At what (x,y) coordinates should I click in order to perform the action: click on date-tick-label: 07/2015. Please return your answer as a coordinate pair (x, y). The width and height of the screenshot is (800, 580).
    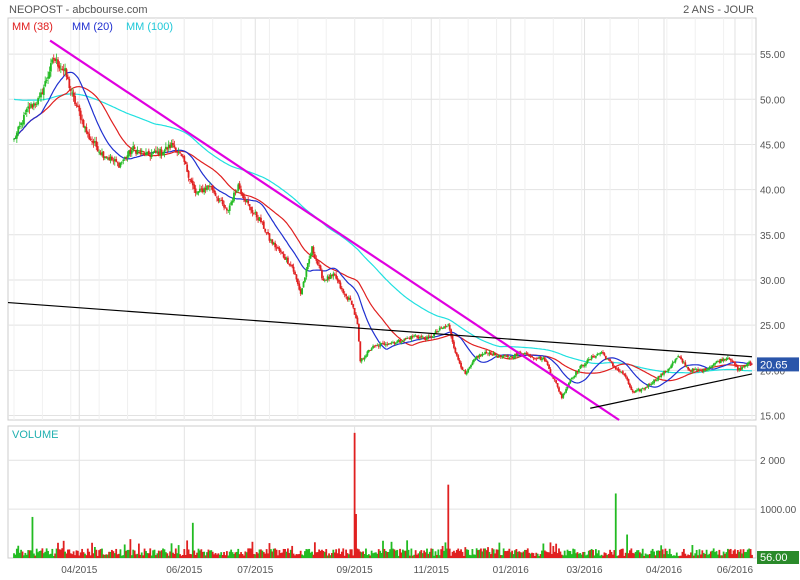
    Looking at the image, I should click on (255, 570).